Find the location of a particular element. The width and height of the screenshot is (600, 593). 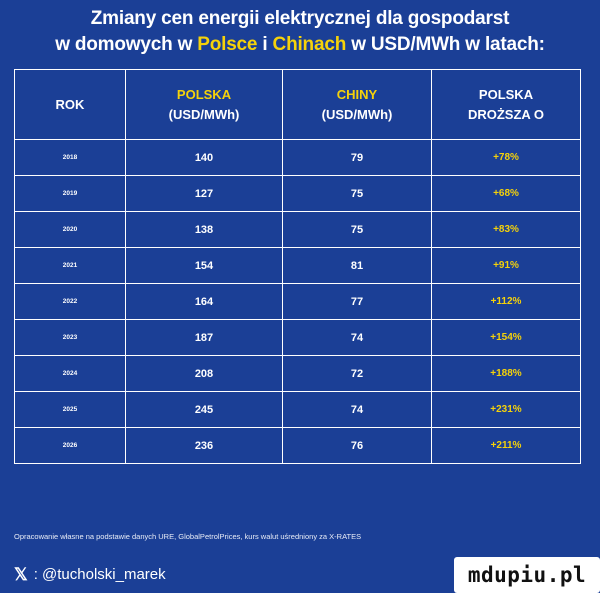

cell-diff: +68% is located at coordinates (506, 193).